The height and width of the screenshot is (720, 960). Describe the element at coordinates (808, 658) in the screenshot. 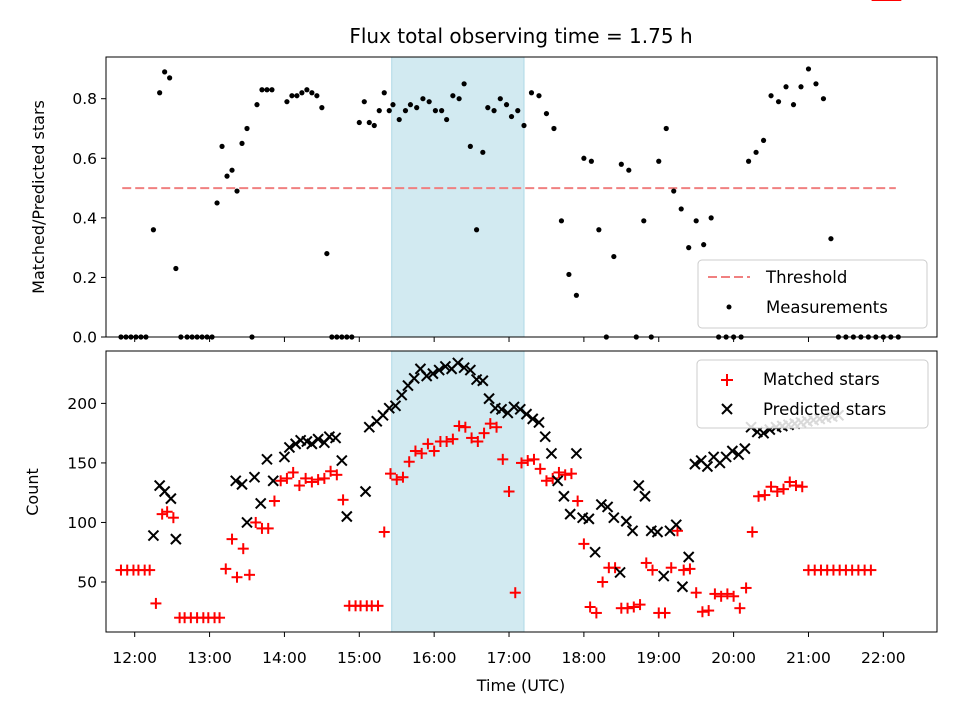

I see `x-tick-label: 21:00` at that location.